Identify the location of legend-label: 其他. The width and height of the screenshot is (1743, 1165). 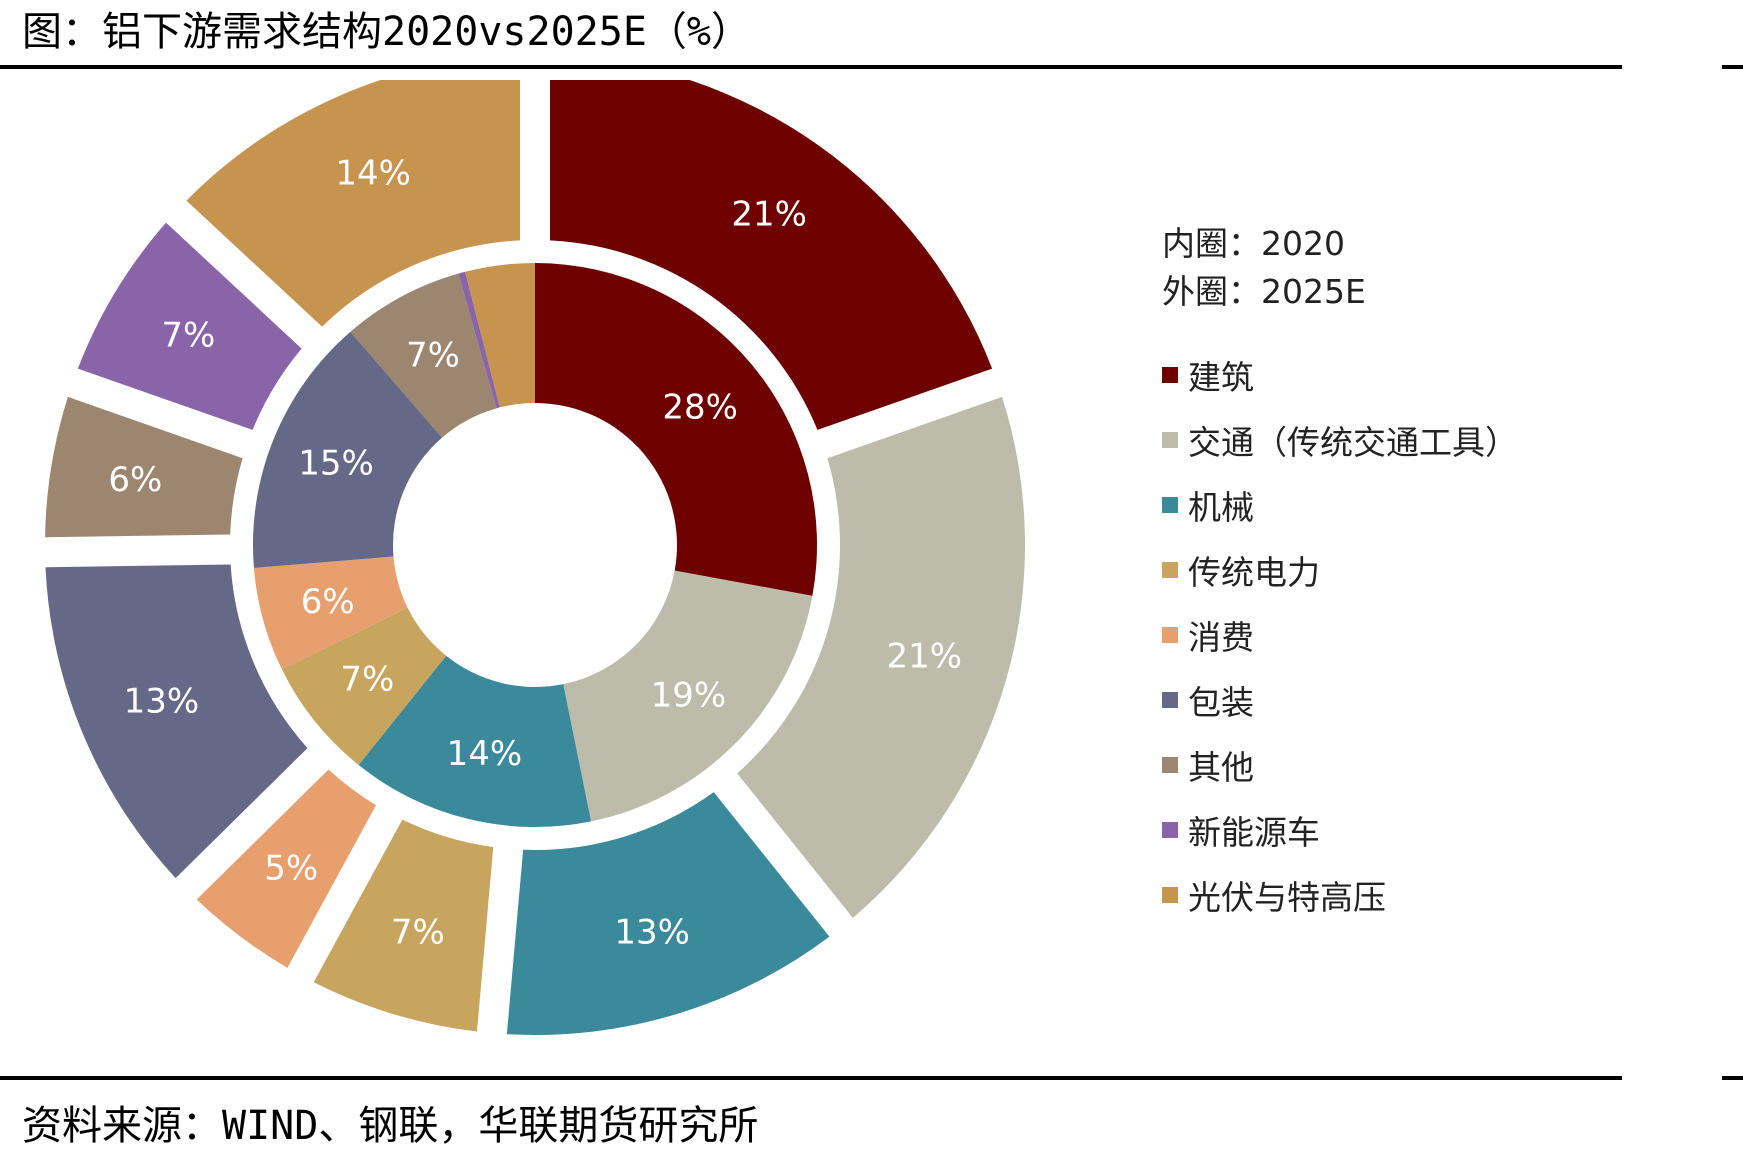
(1221, 767).